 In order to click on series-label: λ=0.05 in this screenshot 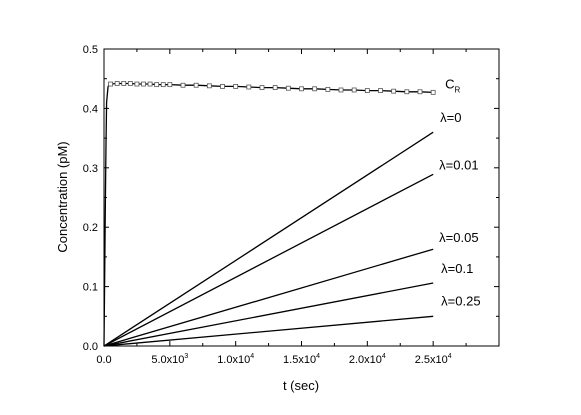, I will do `click(458, 237)`.